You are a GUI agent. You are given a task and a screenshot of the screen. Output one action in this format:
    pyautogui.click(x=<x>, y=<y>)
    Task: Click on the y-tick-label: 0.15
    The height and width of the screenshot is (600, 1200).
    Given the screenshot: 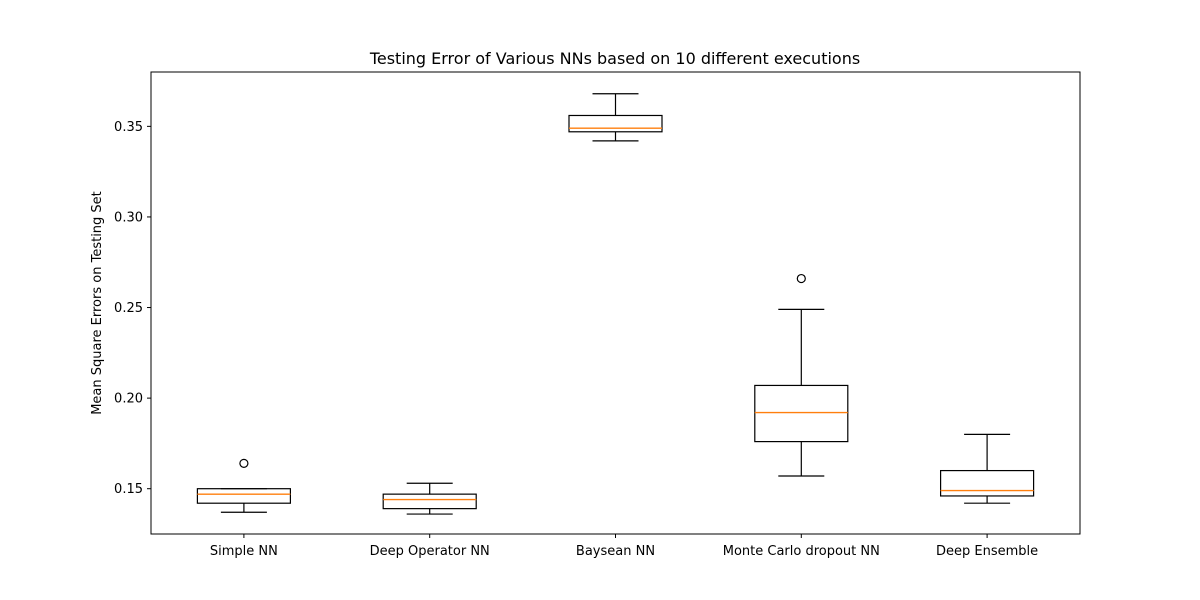 What is the action you would take?
    pyautogui.click(x=128, y=489)
    